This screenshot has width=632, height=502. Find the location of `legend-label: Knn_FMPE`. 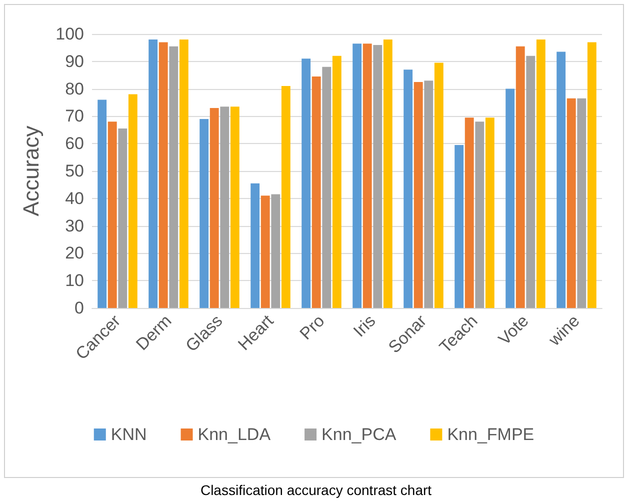

legend-label: Knn_FMPE is located at coordinates (490, 434).